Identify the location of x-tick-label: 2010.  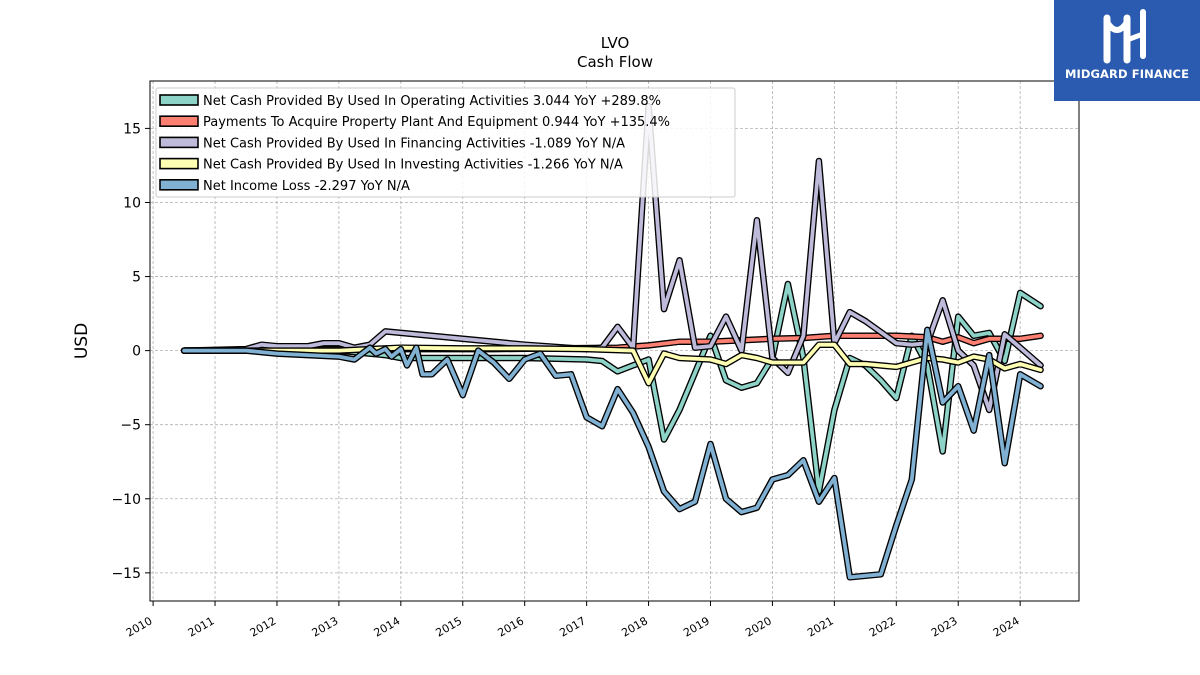
(139, 626).